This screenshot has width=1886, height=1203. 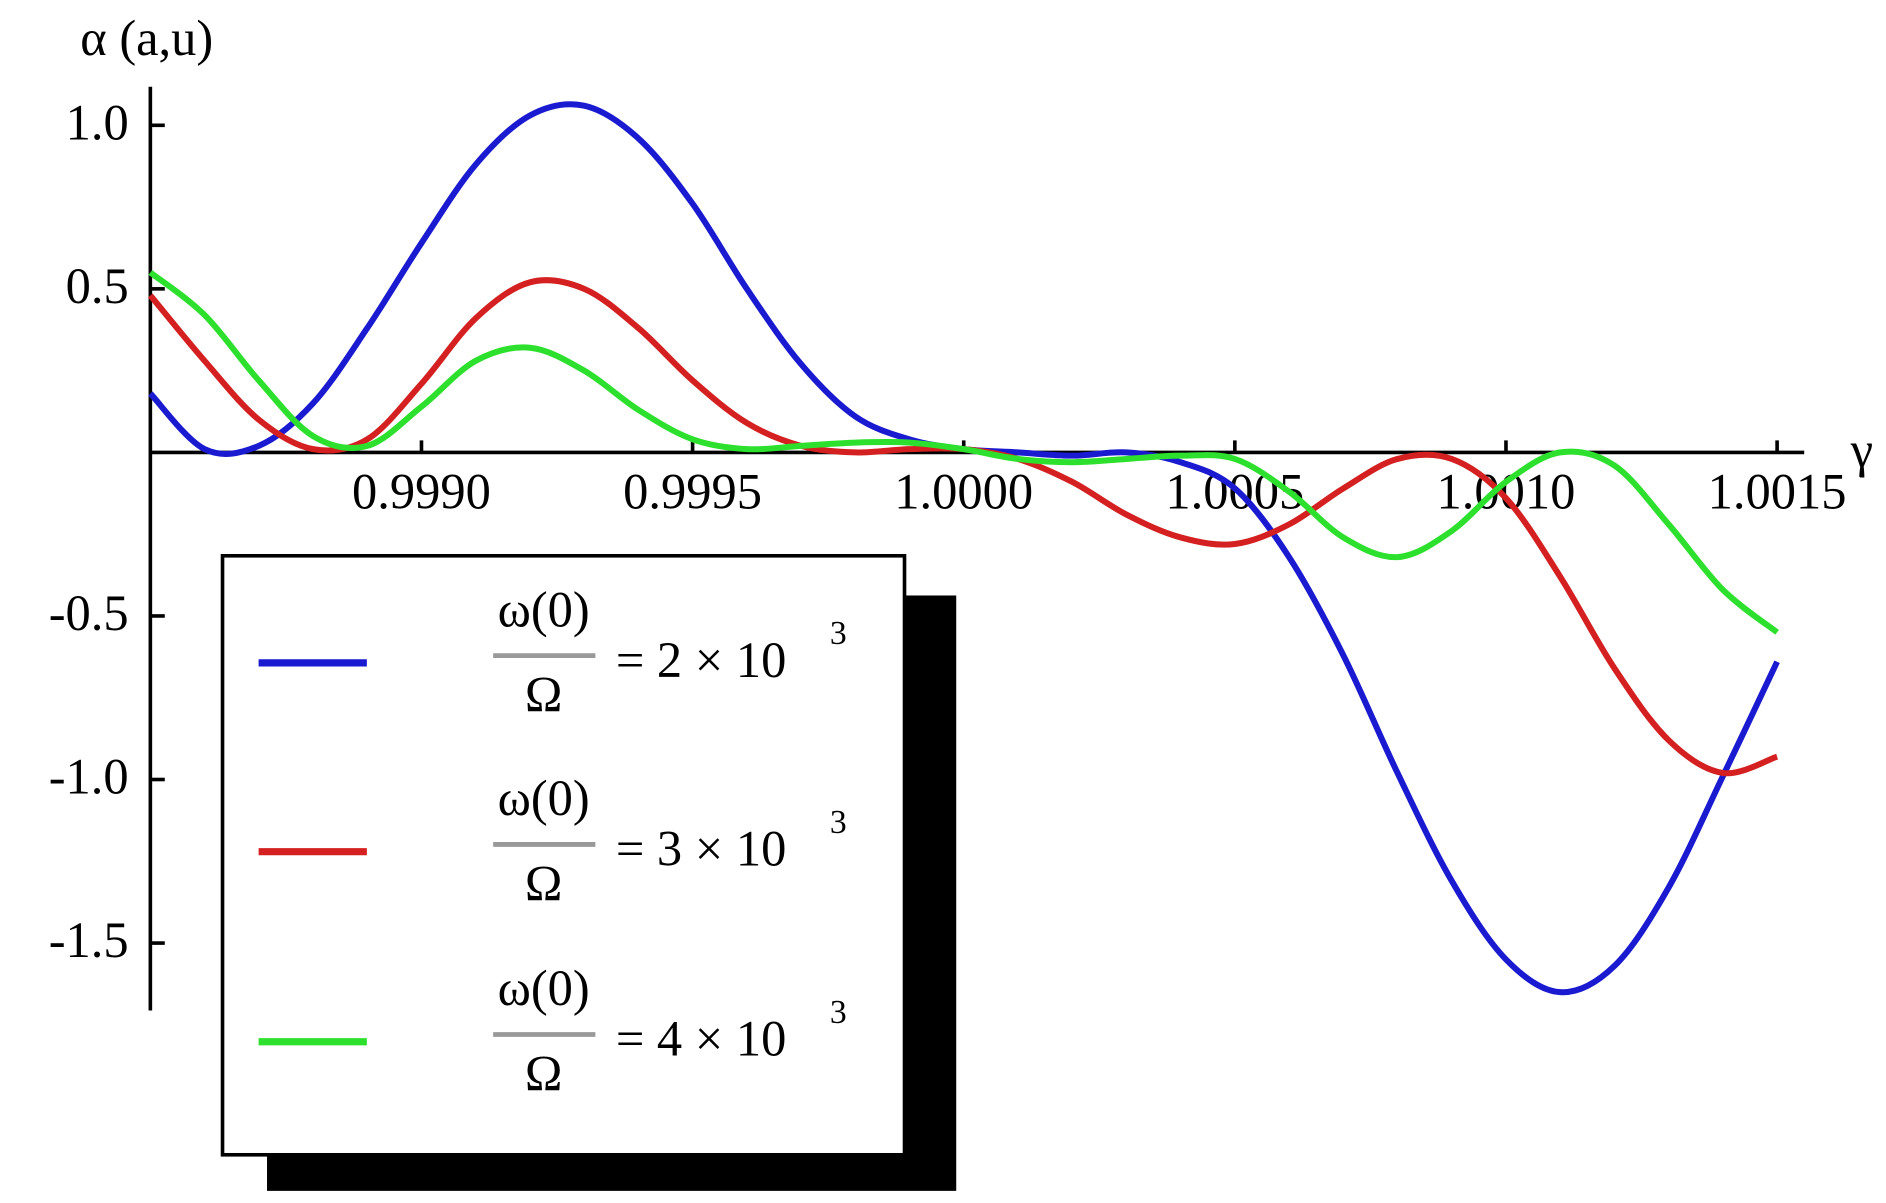 I want to click on y-tick-label: -0.5, so click(x=89, y=613).